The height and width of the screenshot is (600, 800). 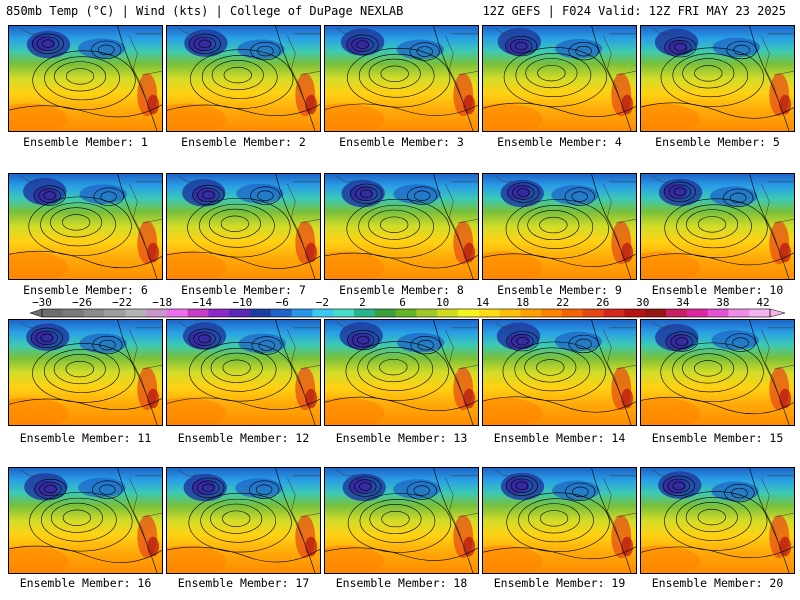 What do you see at coordinates (559, 583) in the screenshot?
I see `ensemble-member-label: Ensemble Member: 19` at bounding box center [559, 583].